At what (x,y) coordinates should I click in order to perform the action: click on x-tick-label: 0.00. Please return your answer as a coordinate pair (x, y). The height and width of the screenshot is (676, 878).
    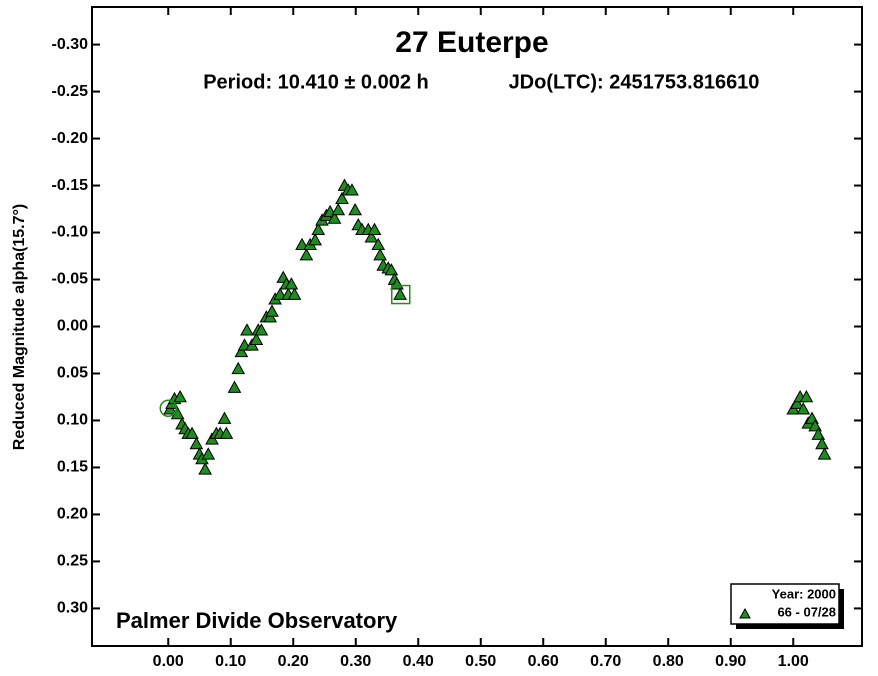
    Looking at the image, I should click on (168, 661).